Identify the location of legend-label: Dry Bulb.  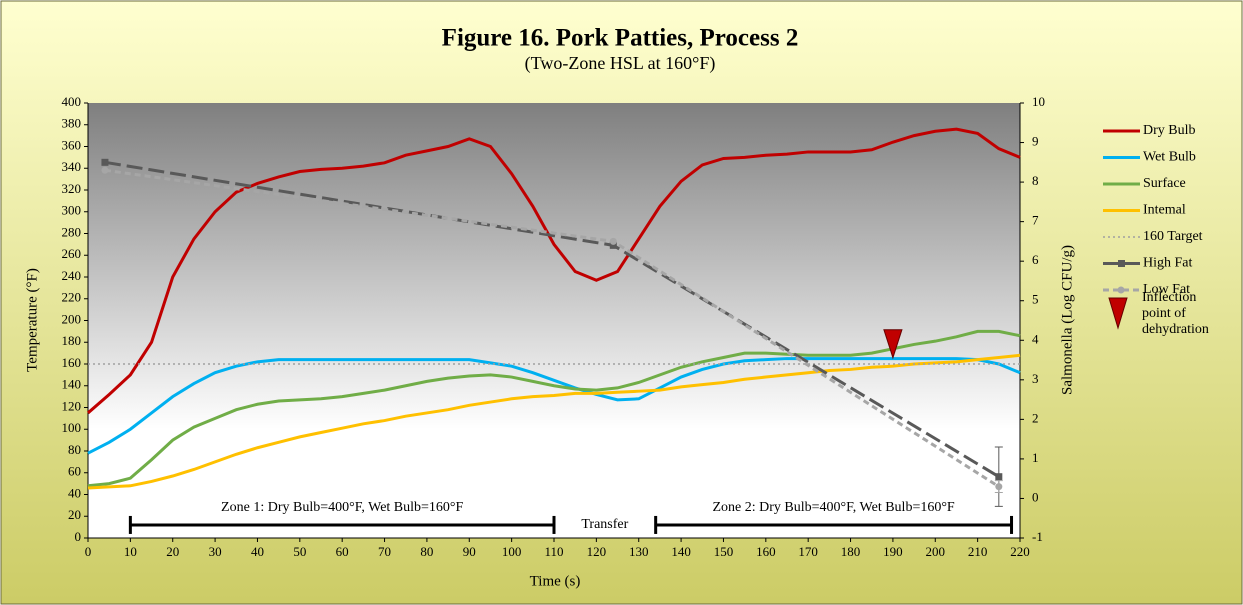
(1169, 130).